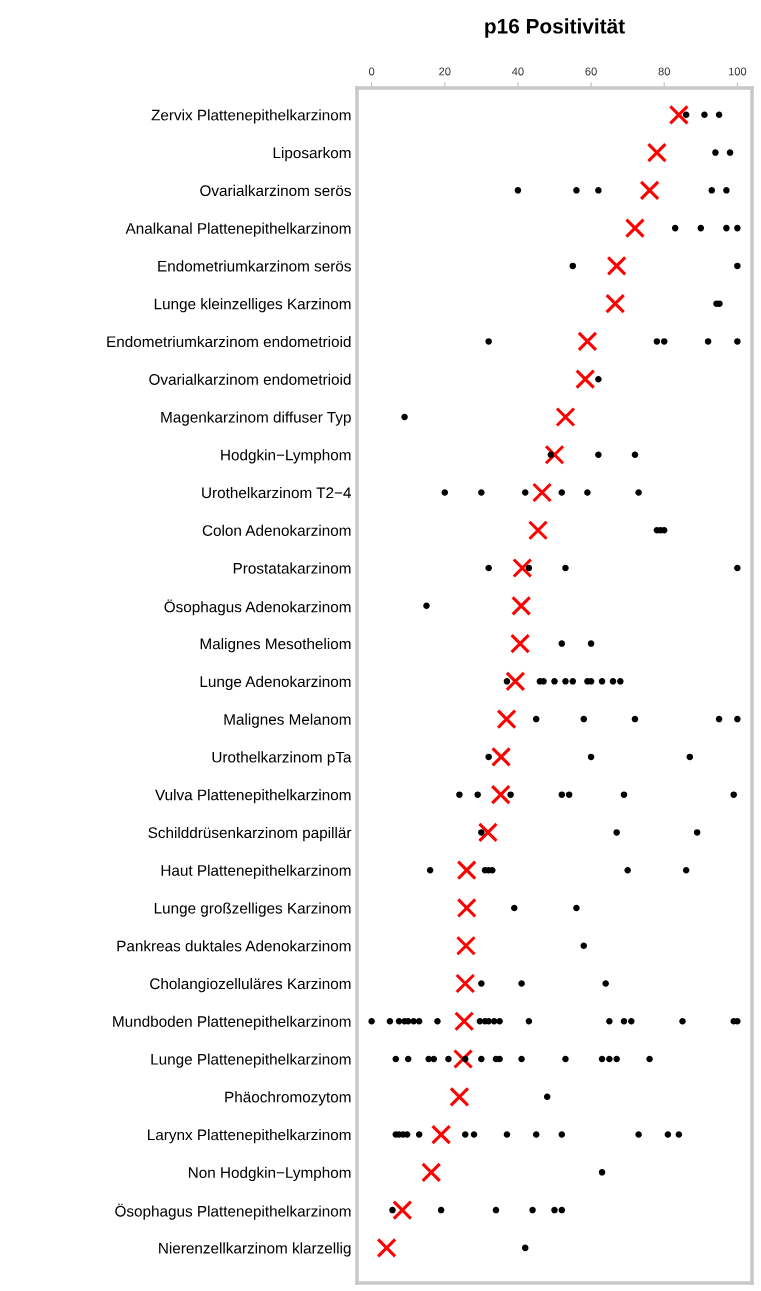 This screenshot has height=1291, width=761. What do you see at coordinates (251, 116) in the screenshot?
I see `y-tick-label: Zervix Plattenepithelkarzinom` at bounding box center [251, 116].